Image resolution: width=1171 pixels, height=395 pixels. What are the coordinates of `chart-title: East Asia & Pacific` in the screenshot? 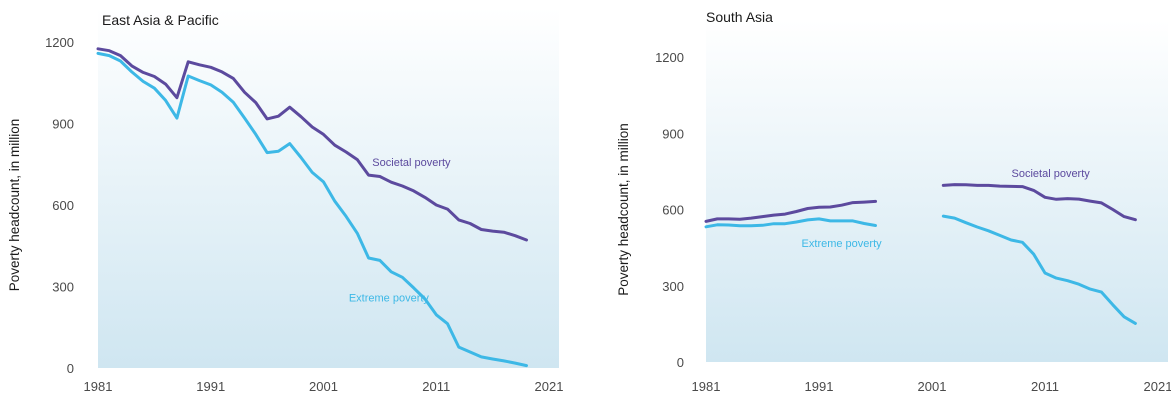 It's located at (160, 20).